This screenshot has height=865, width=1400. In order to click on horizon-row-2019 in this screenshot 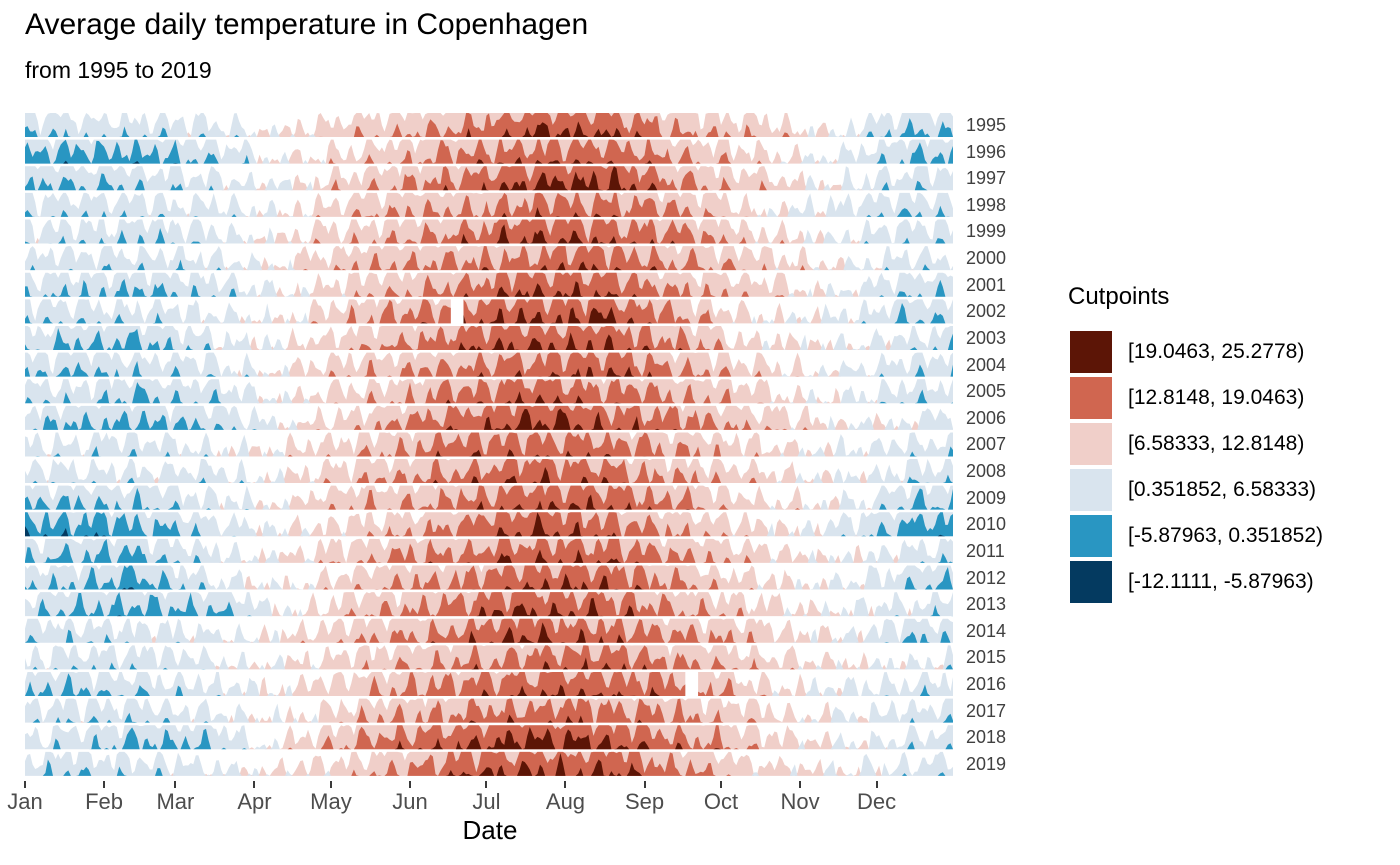, I will do `click(489, 763)`.